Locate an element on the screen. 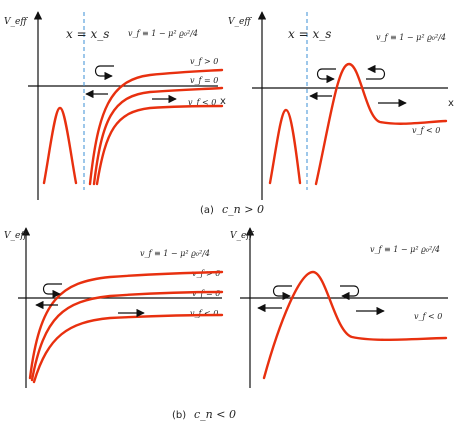  vf-pos-label: v_f > 0 is located at coordinates (204, 61).